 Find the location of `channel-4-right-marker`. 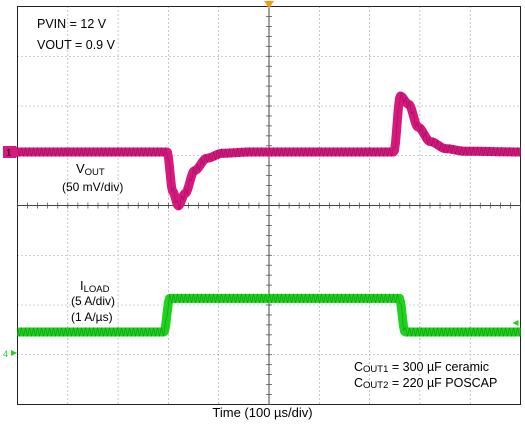

channel-4-right-marker is located at coordinates (515, 323).